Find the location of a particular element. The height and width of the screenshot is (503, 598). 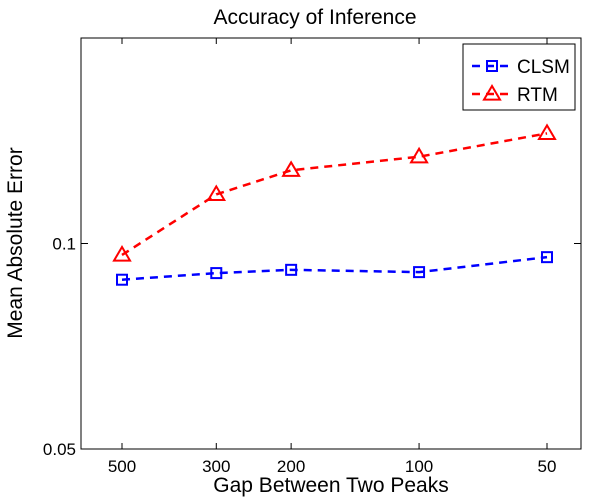

y-axis-label: Mean Absolute Error is located at coordinates (15, 242).